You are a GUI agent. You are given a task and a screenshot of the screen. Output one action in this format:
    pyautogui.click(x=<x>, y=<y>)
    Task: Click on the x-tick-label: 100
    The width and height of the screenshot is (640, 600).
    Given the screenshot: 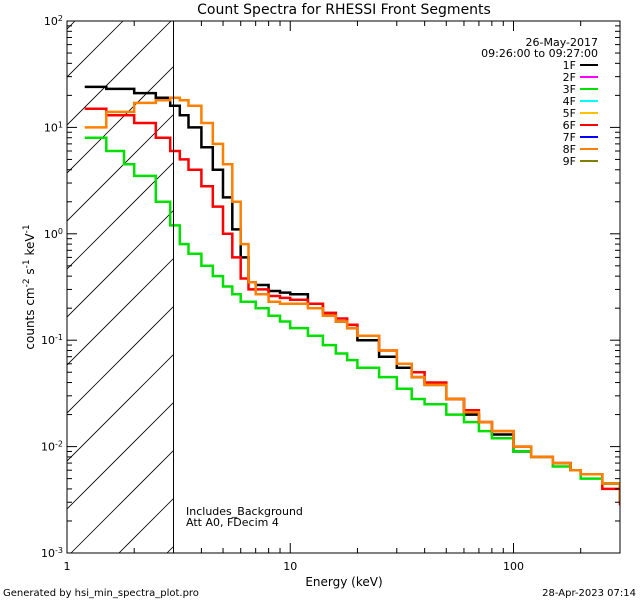 What is the action you would take?
    pyautogui.click(x=513, y=566)
    